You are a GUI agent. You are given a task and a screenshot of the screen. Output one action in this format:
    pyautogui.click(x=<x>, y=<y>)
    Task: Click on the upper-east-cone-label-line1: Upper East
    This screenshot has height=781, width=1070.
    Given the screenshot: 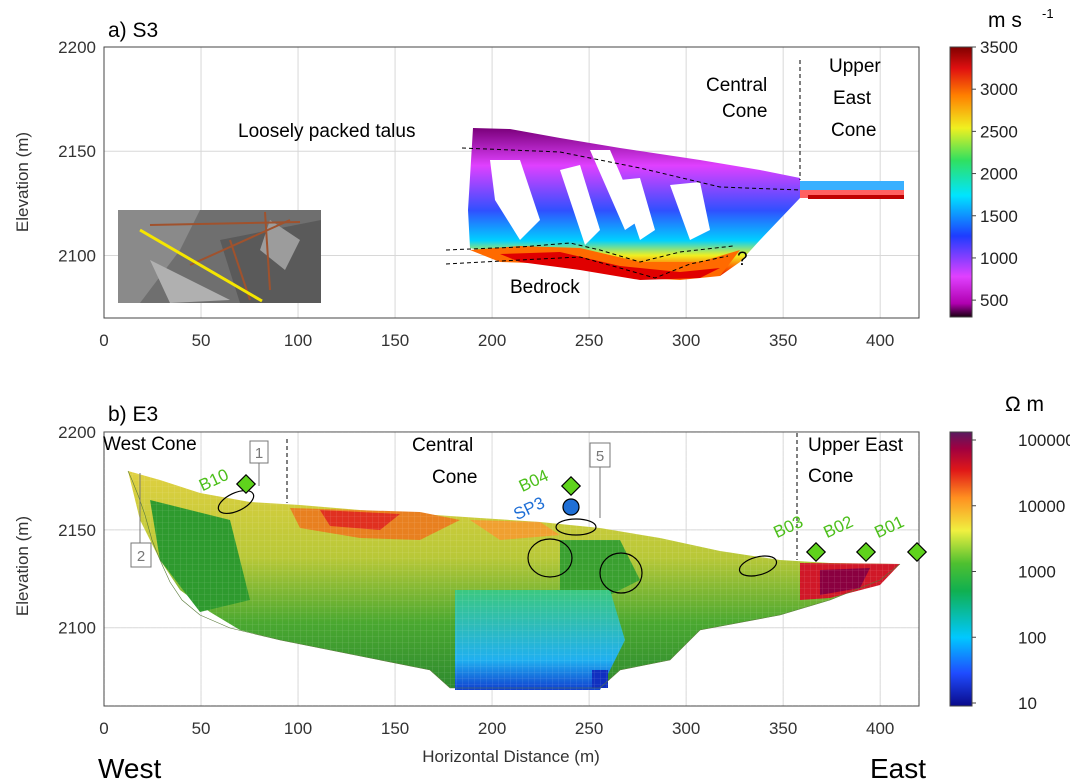 What is the action you would take?
    pyautogui.click(x=856, y=445)
    